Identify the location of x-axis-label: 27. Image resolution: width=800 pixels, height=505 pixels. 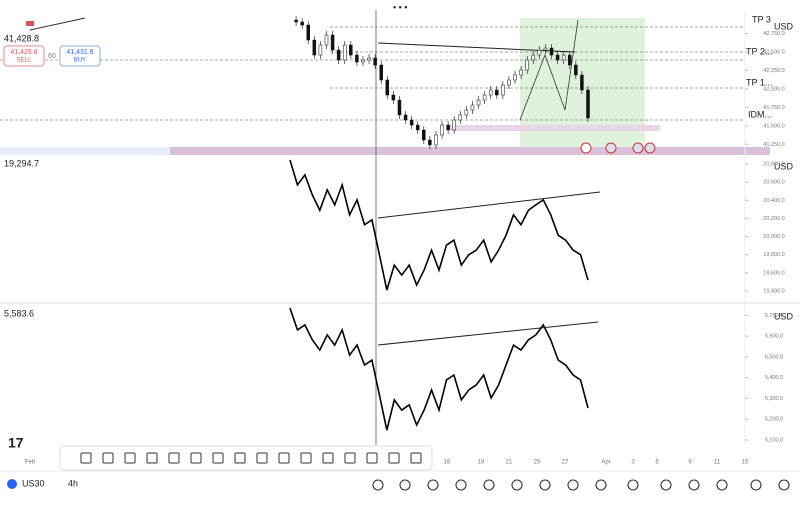
(565, 463).